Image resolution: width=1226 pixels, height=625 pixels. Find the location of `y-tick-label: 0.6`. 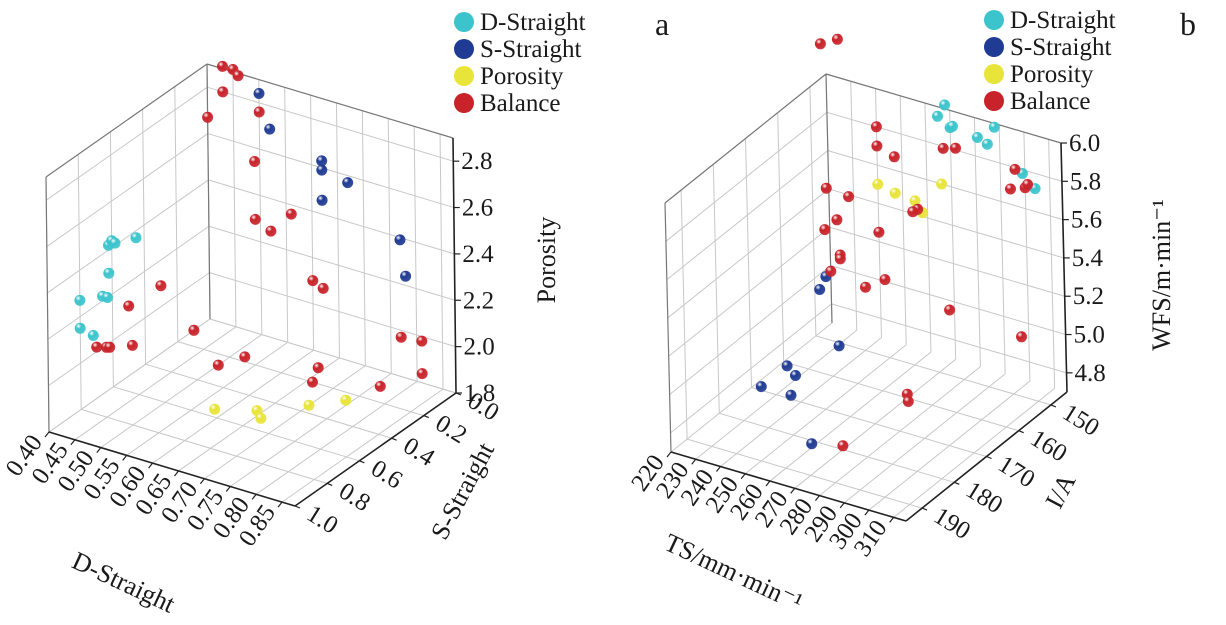

y-tick-label: 0.6 is located at coordinates (386, 474).